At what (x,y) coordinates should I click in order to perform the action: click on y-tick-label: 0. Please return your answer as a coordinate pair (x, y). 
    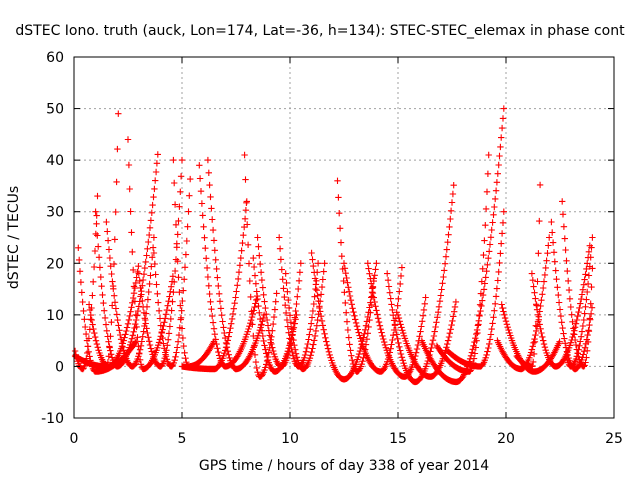
    Looking at the image, I should click on (59, 367).